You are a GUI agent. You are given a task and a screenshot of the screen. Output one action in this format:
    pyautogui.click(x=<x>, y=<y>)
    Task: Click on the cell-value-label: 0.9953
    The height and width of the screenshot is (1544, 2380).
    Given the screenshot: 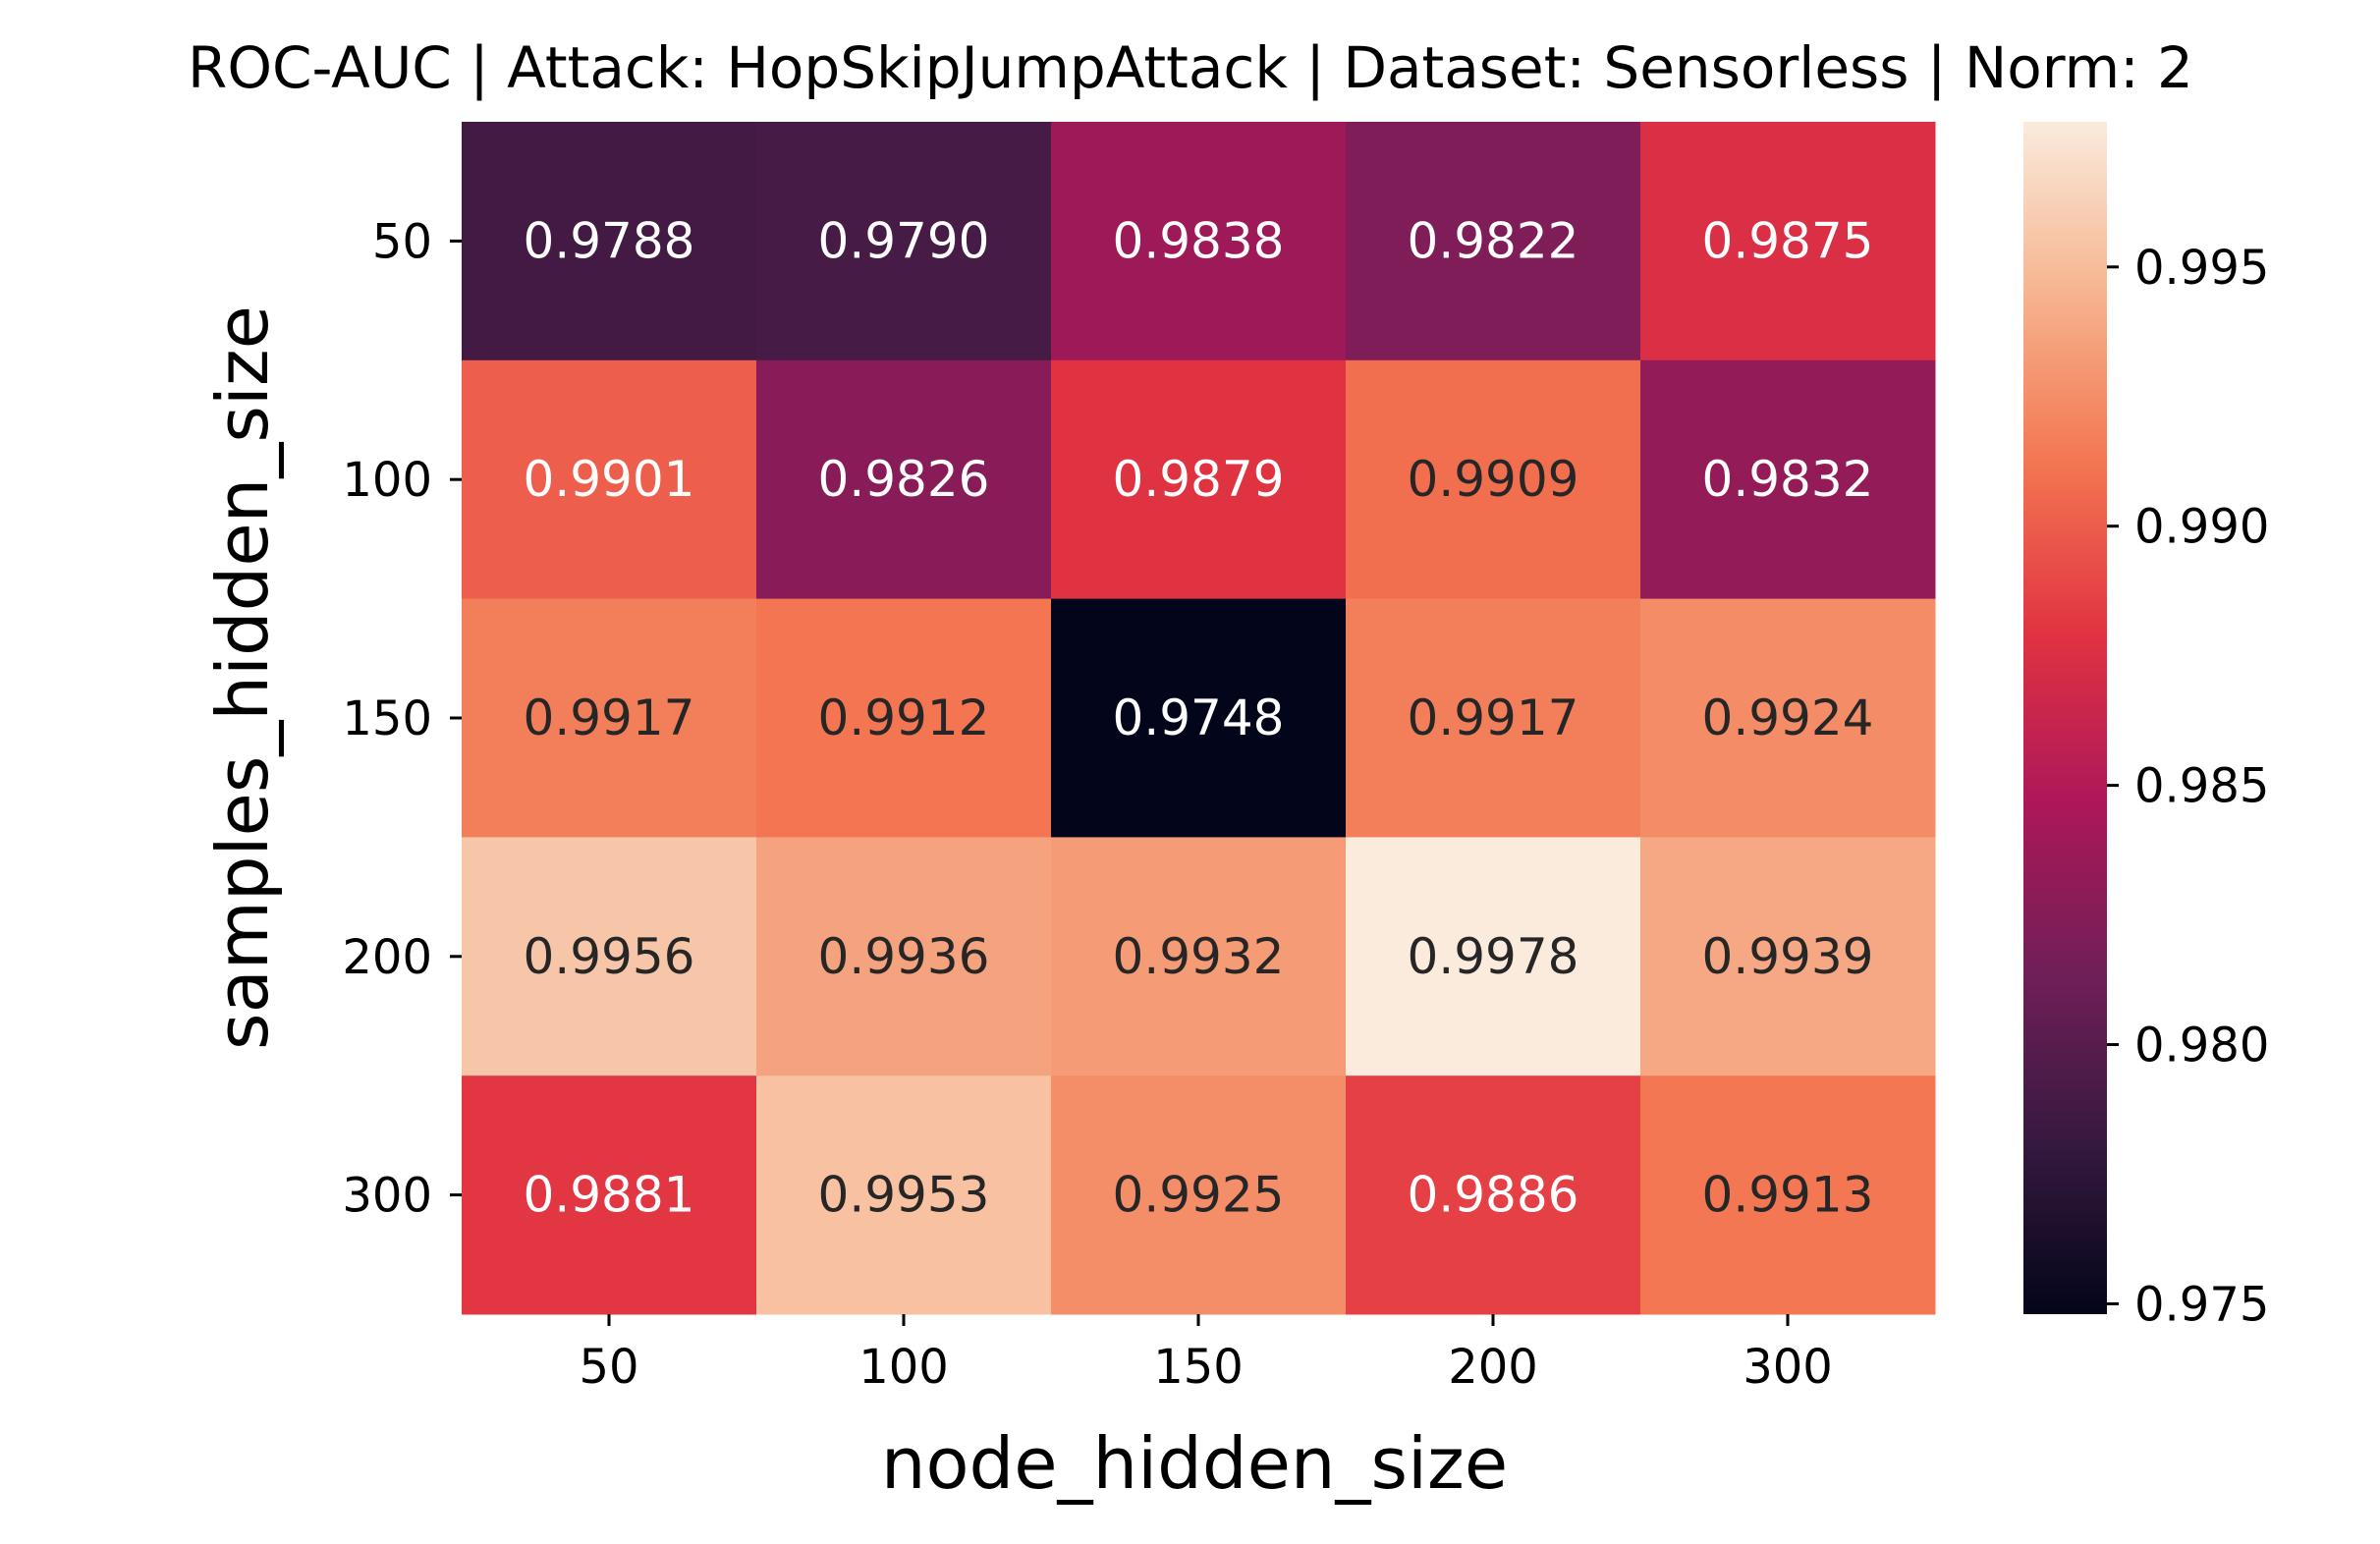 What is the action you would take?
    pyautogui.click(x=904, y=1196)
    